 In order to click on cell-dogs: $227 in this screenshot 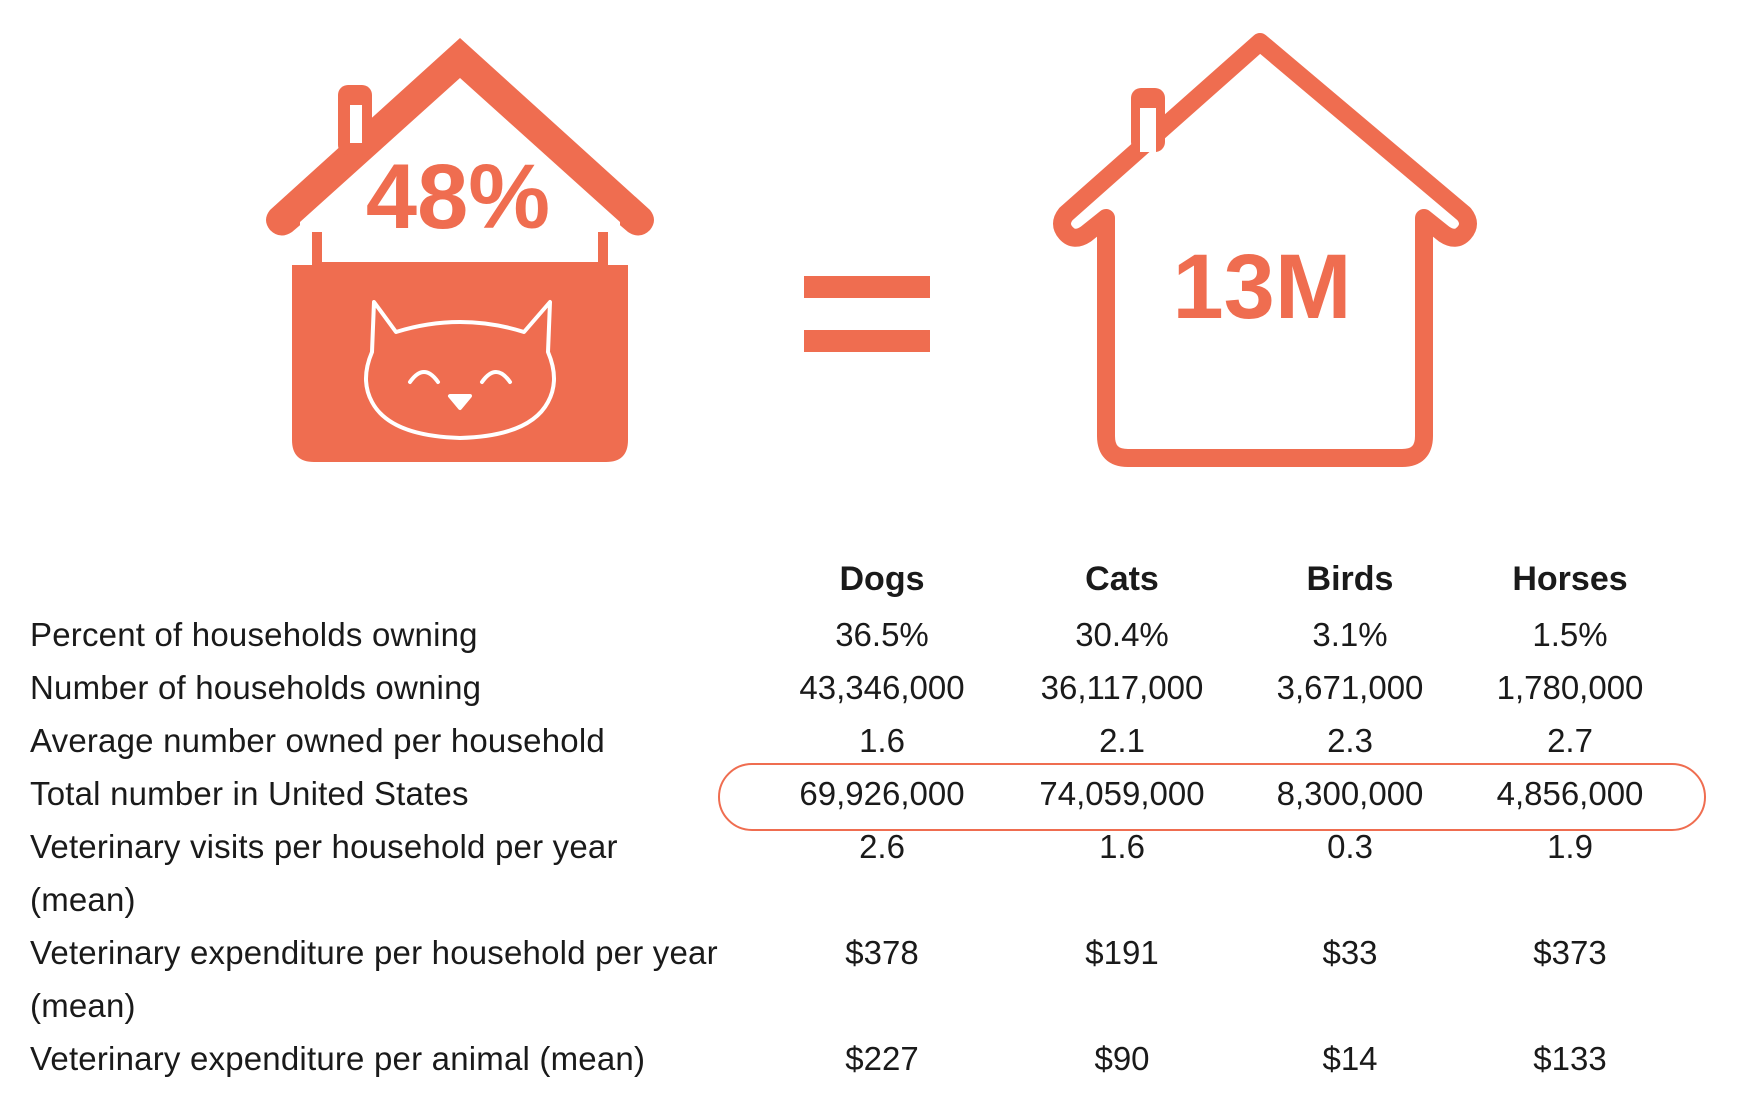, I will do `click(882, 1058)`.